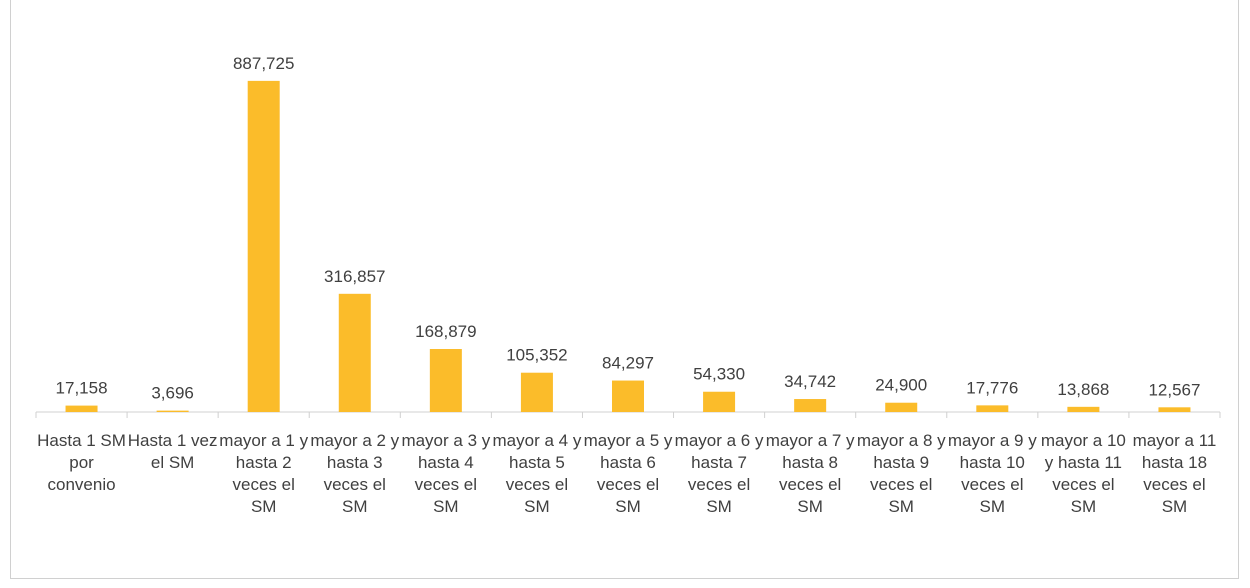 This screenshot has width=1250, height=588. I want to click on x-tick-label: mayor a 2 y hasta 3 veces el SM, so click(355, 473).